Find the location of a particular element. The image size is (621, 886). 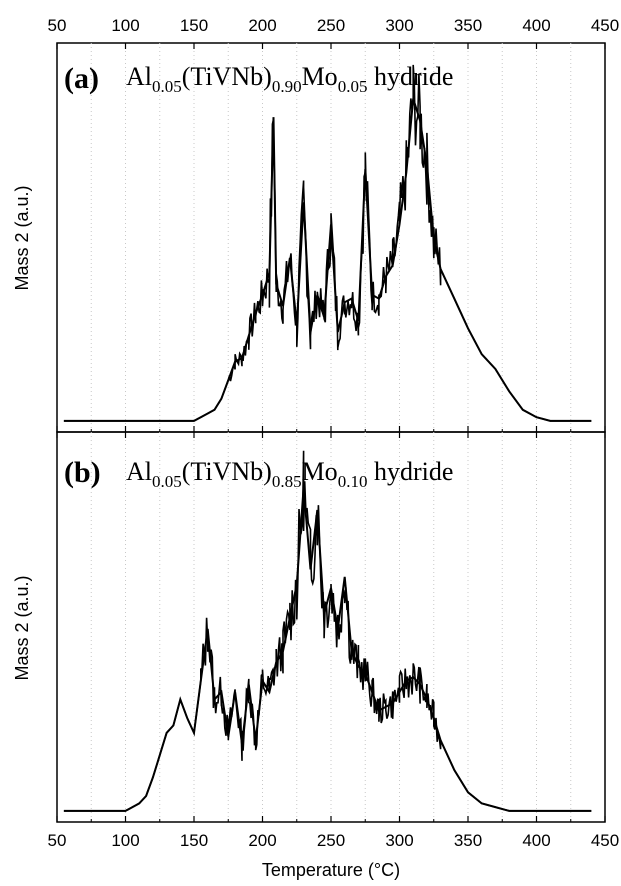

panel-b-ylabel: Mass 2 (a.u.) is located at coordinates (22, 627).